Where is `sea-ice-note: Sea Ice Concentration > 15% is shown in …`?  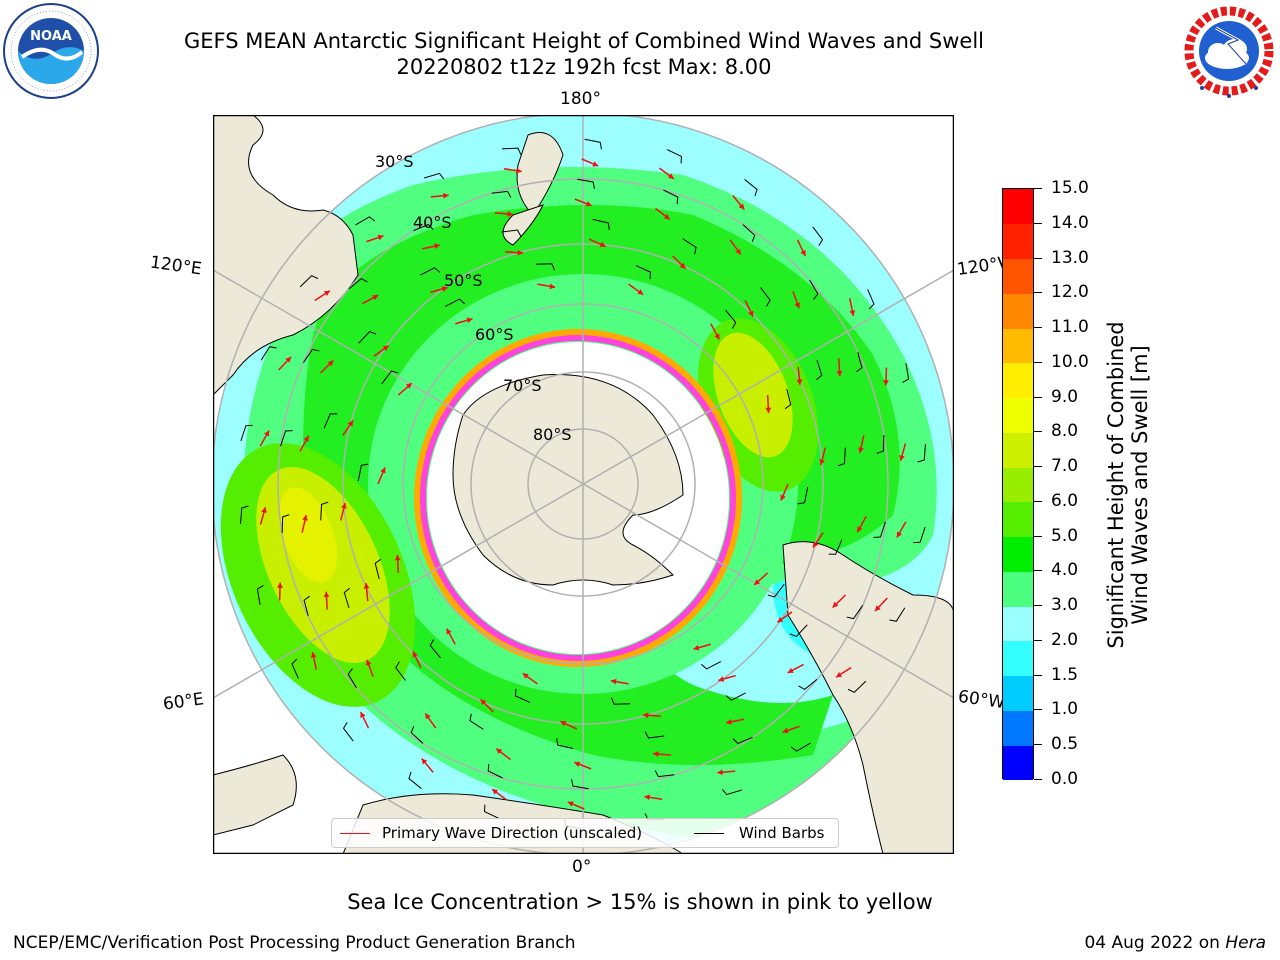 sea-ice-note: Sea Ice Concentration > 15% is shown in … is located at coordinates (640, 902).